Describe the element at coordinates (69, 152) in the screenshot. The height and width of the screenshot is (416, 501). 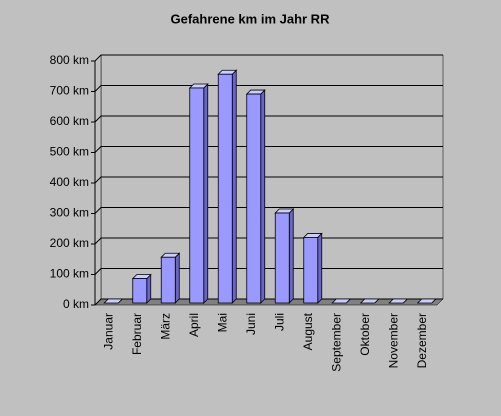
I see `y-tick-label: 500 km` at that location.